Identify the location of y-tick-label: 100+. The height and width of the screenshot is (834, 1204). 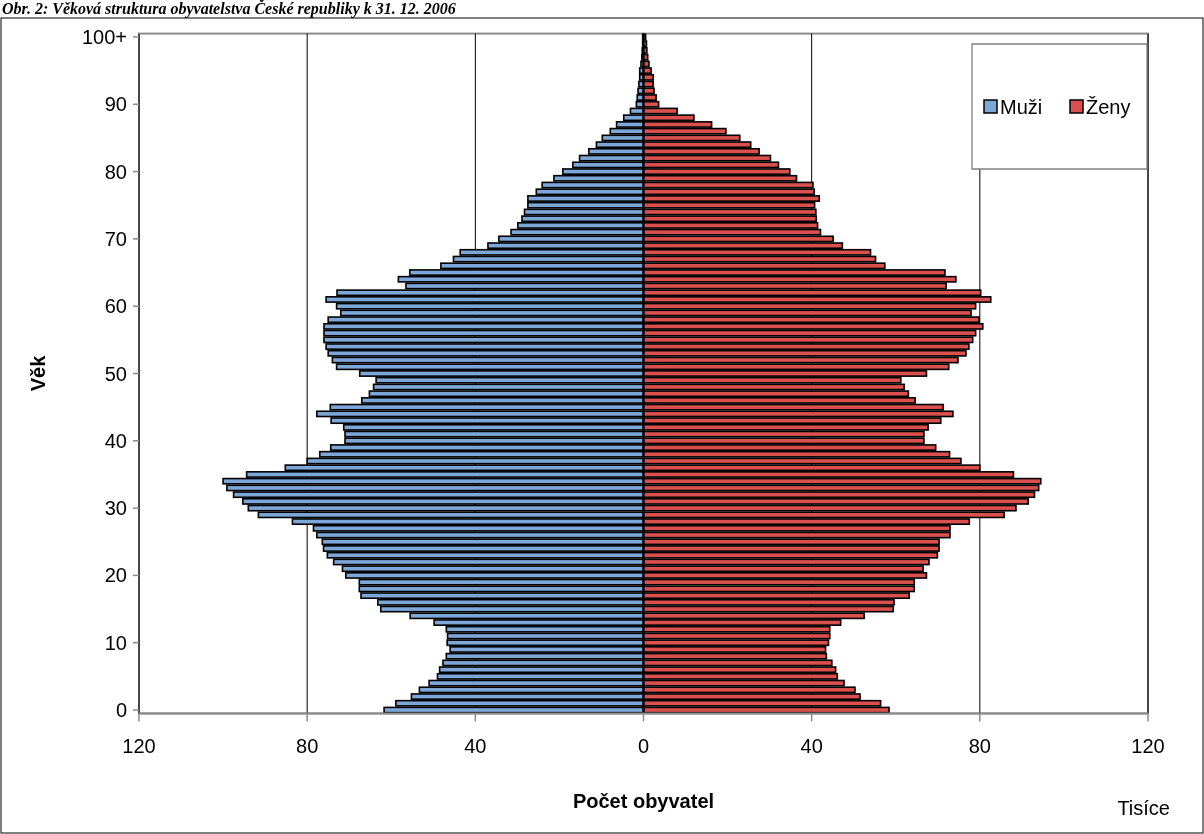
(104, 36).